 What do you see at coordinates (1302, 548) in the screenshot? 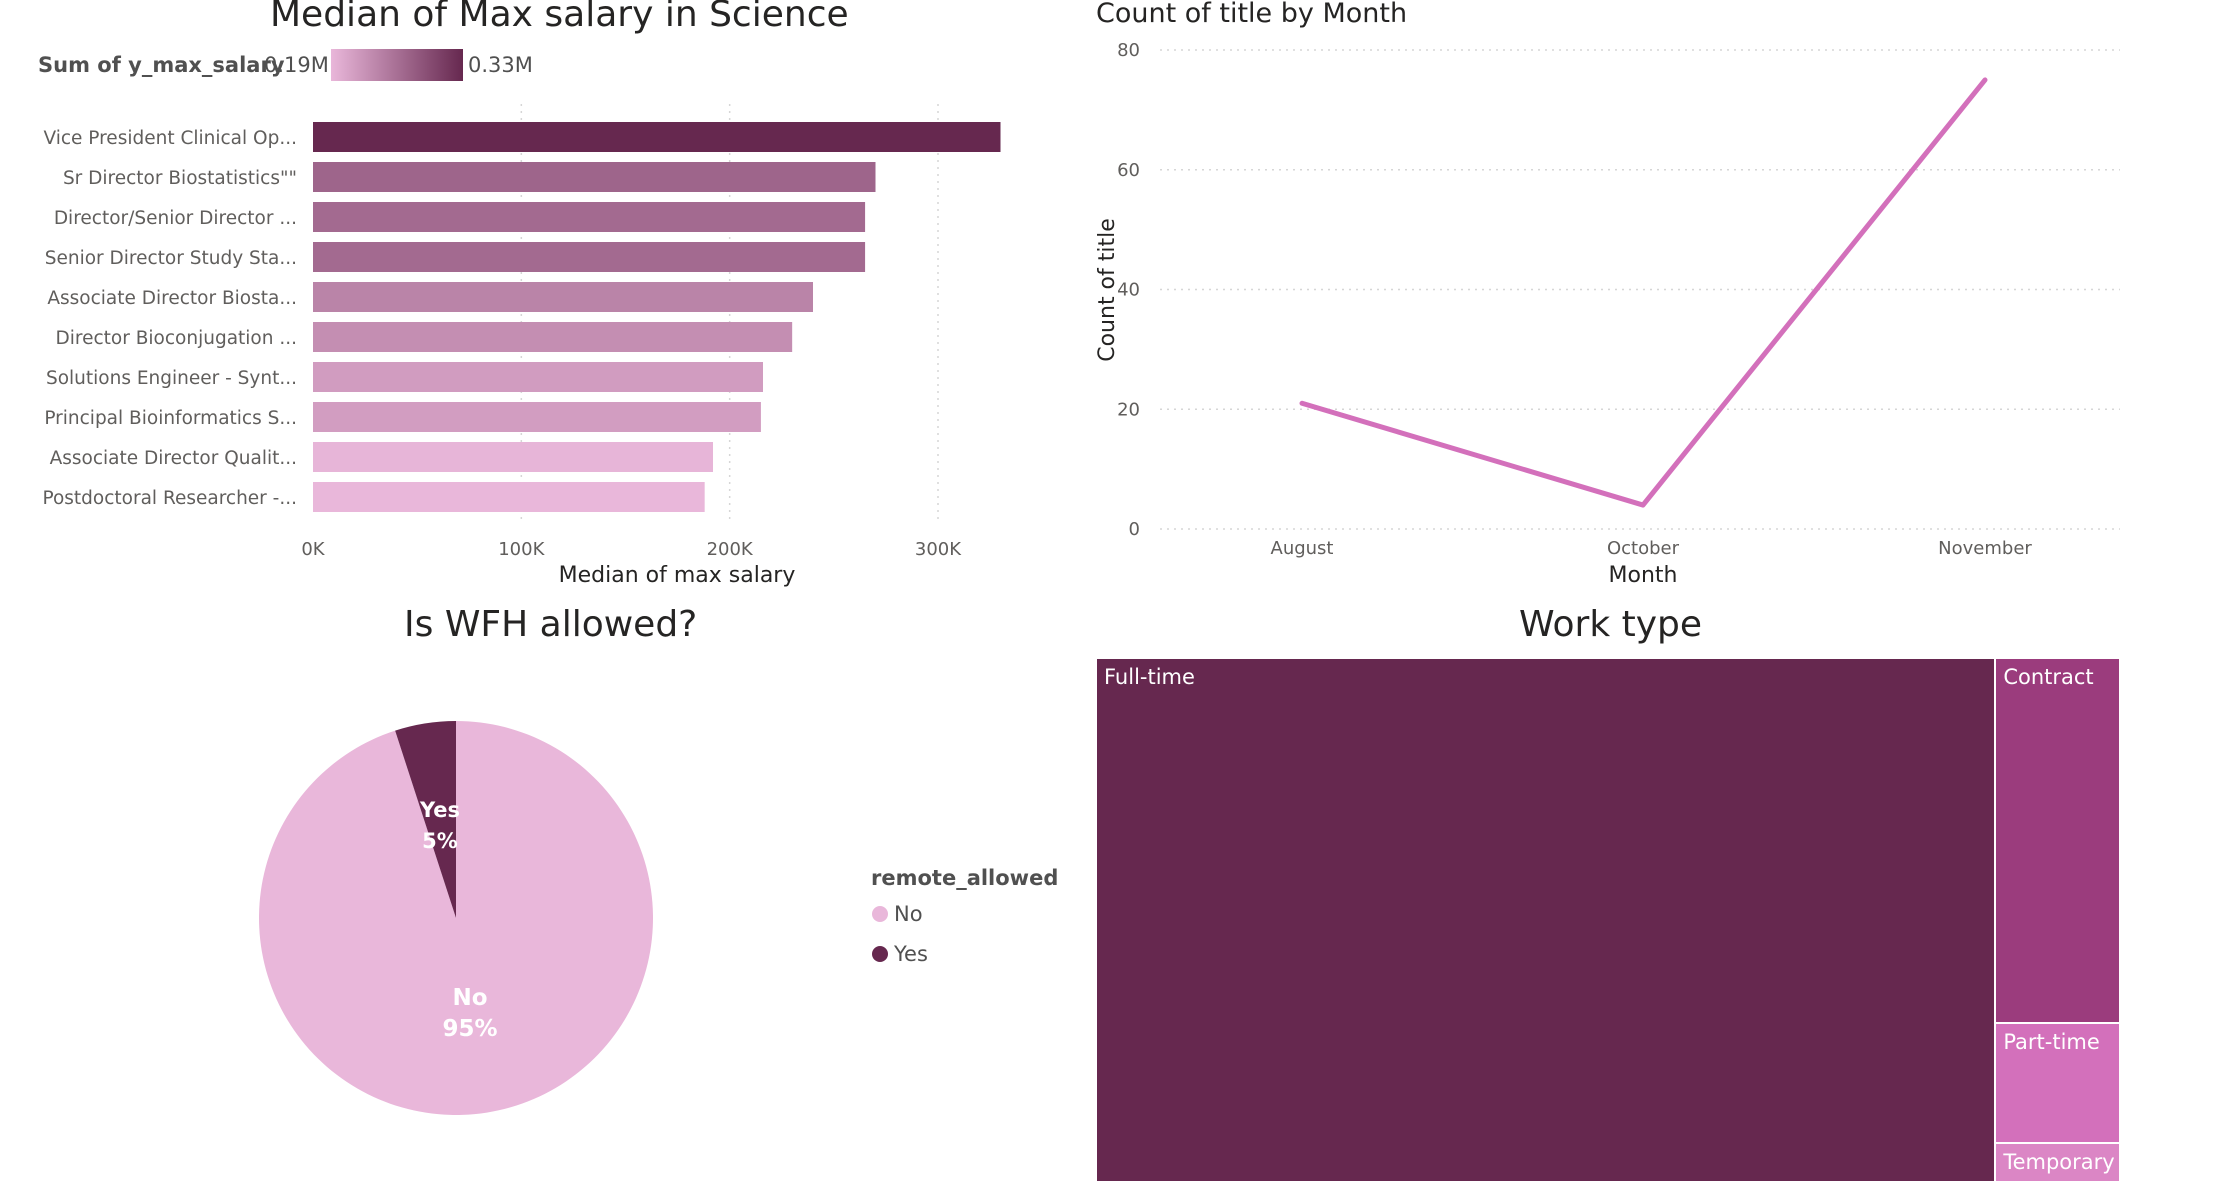
I see `month-label-0: August` at bounding box center [1302, 548].